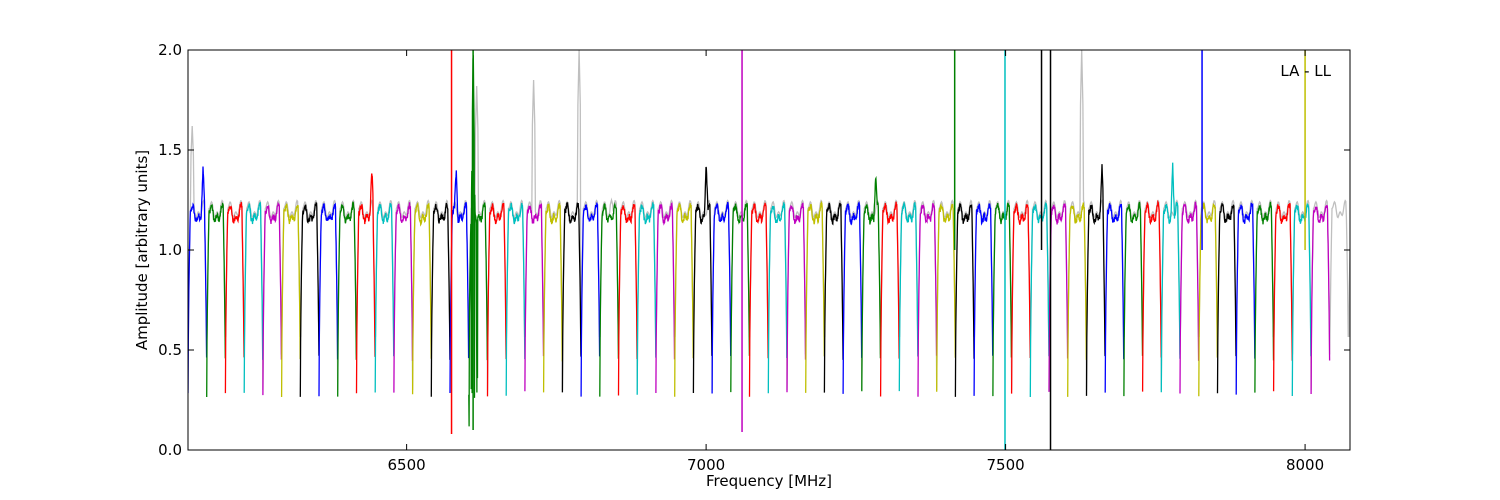 The image size is (1500, 500). Describe the element at coordinates (170, 450) in the screenshot. I see `y-tick-label: 0.0` at that location.